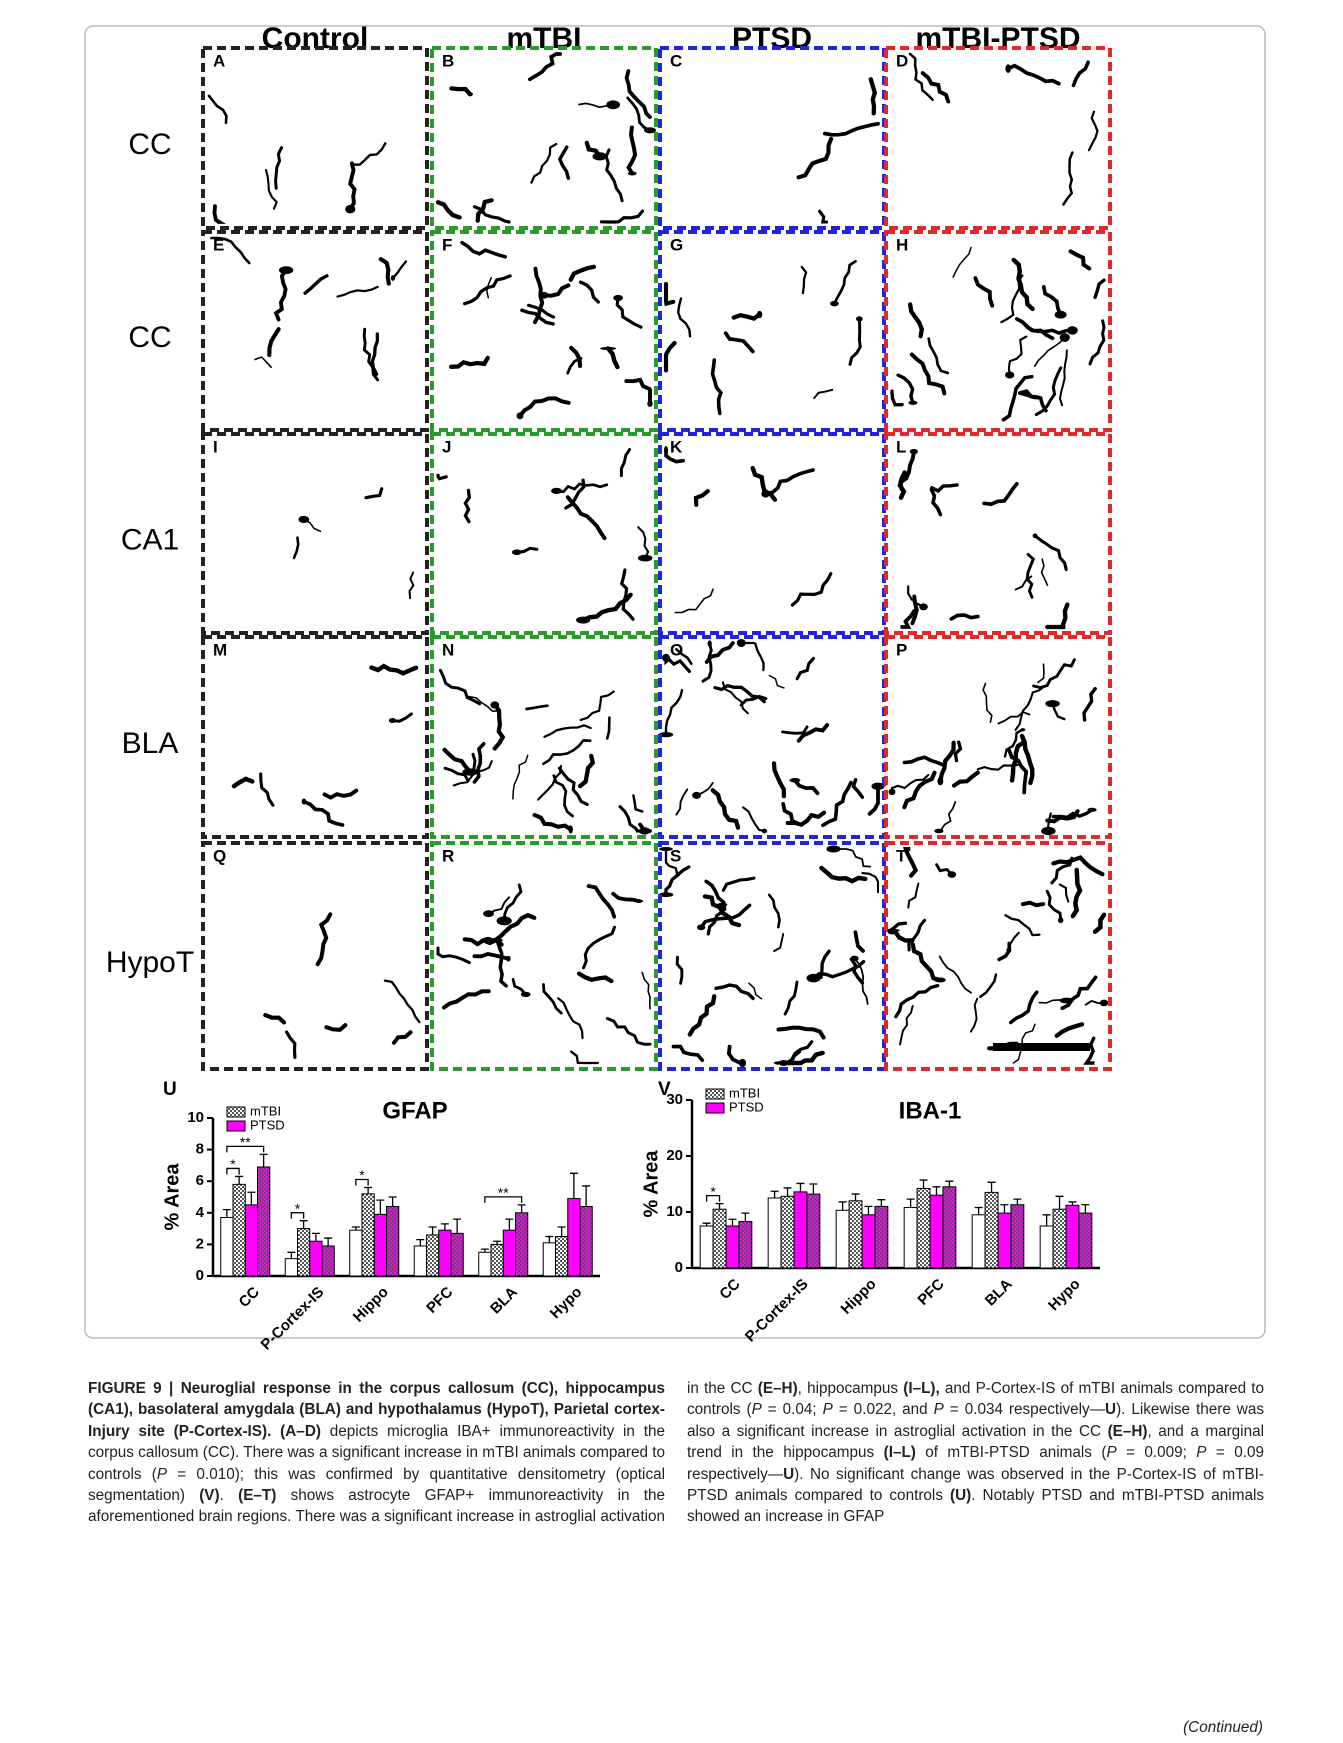 The width and height of the screenshot is (1343, 1743). Describe the element at coordinates (265, 1110) in the screenshot. I see `legend-label: mTBI` at that location.